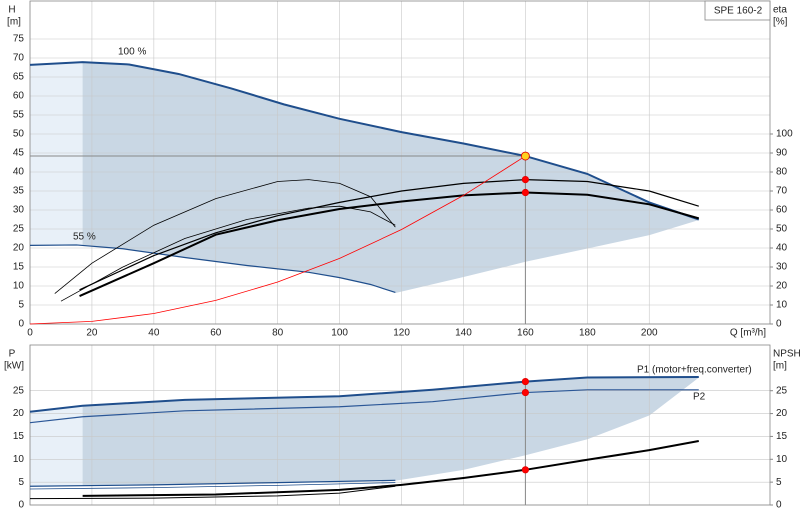 The image size is (800, 520). I want to click on x-tick-label: 200, so click(649, 333).